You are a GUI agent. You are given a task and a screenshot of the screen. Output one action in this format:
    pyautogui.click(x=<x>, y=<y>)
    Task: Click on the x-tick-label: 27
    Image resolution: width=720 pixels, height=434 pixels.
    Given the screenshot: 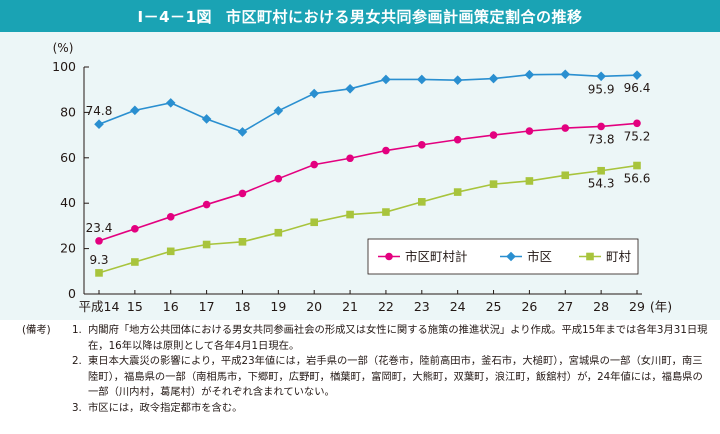 What is the action you would take?
    pyautogui.click(x=565, y=306)
    